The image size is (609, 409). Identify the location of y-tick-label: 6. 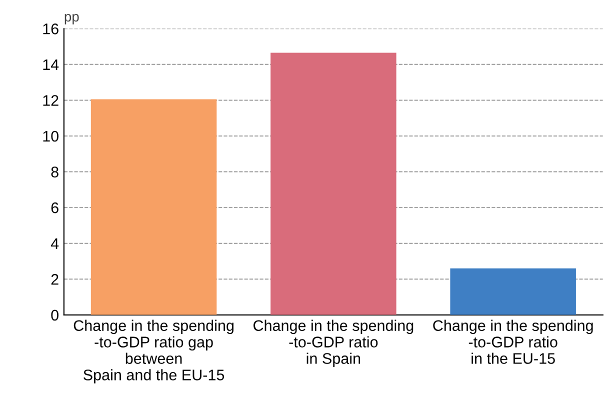
(54, 208).